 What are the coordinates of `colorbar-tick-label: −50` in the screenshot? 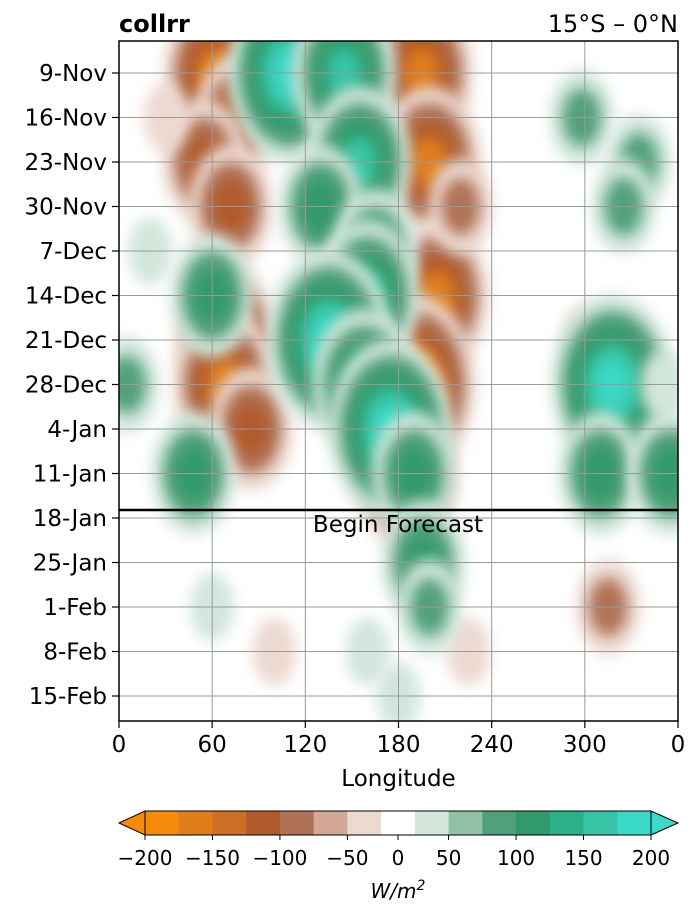 It's located at (347, 858).